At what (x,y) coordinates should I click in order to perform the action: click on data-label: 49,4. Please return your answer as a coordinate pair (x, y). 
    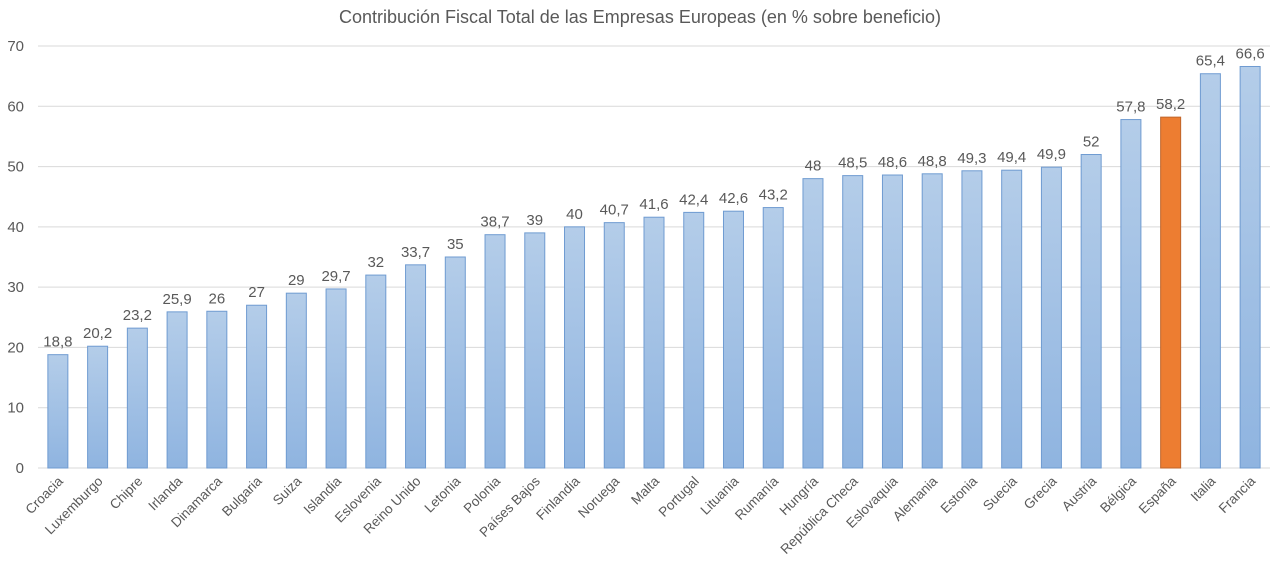
    Looking at the image, I should click on (1011, 157).